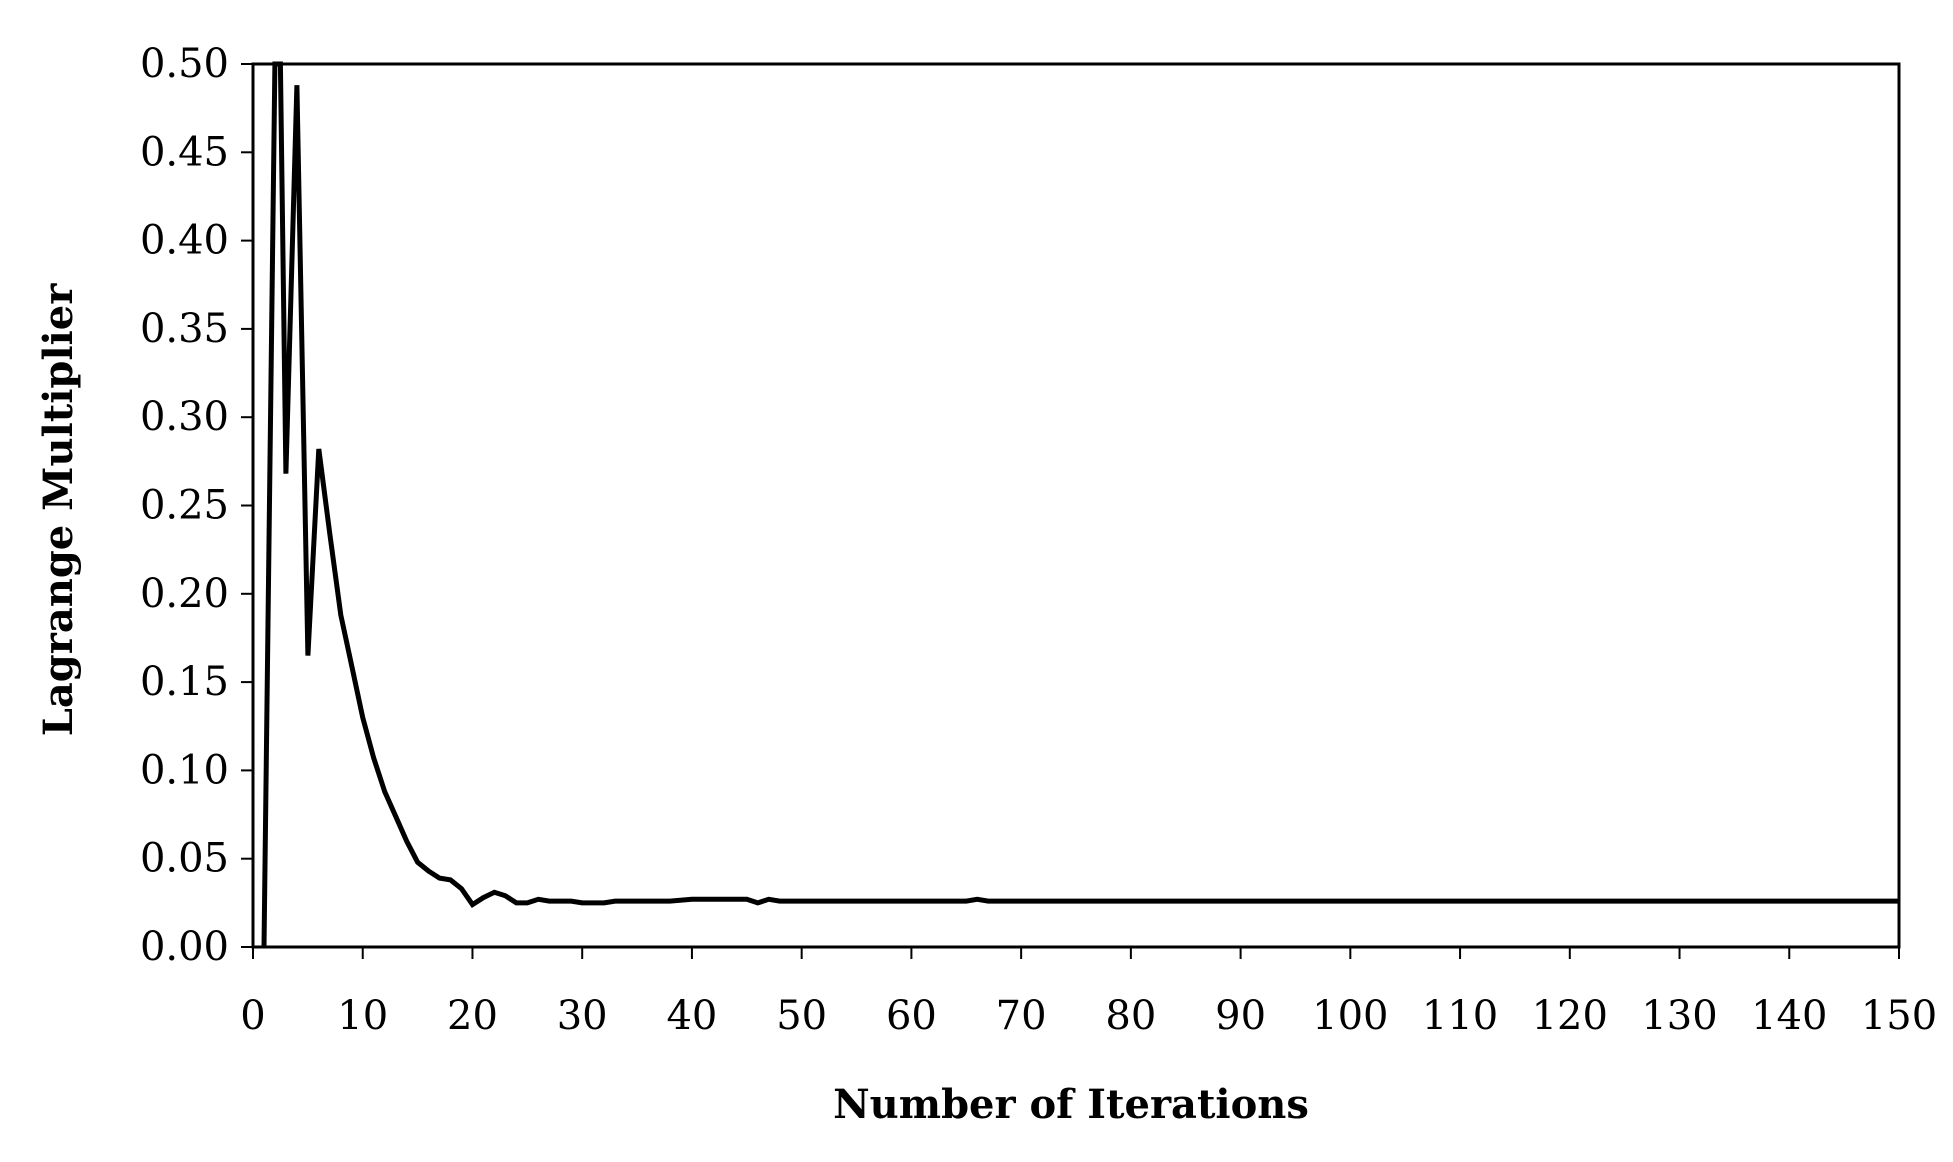 The height and width of the screenshot is (1162, 1953). What do you see at coordinates (184, 947) in the screenshot?
I see `y-tick-label: 0.00` at bounding box center [184, 947].